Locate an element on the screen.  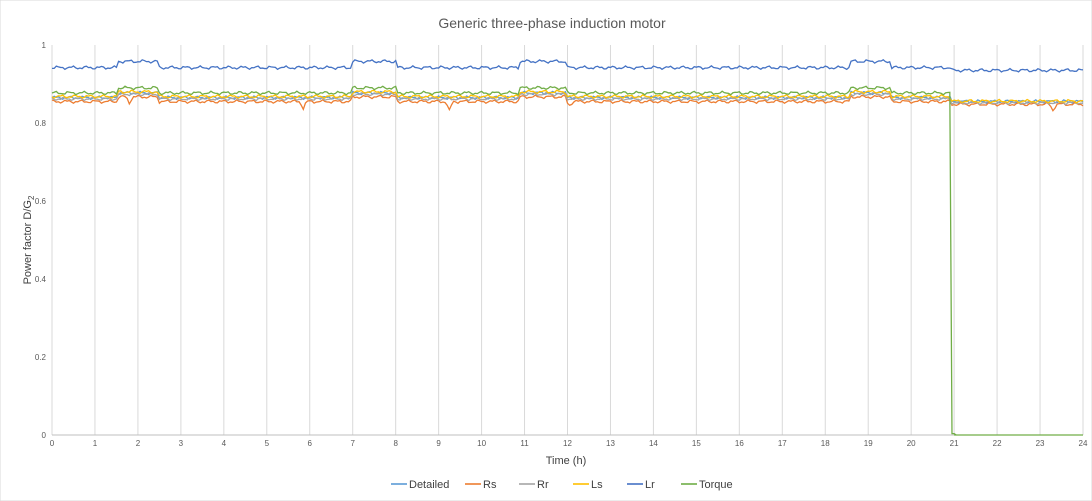
x-tick-label: 20 is located at coordinates (911, 443).